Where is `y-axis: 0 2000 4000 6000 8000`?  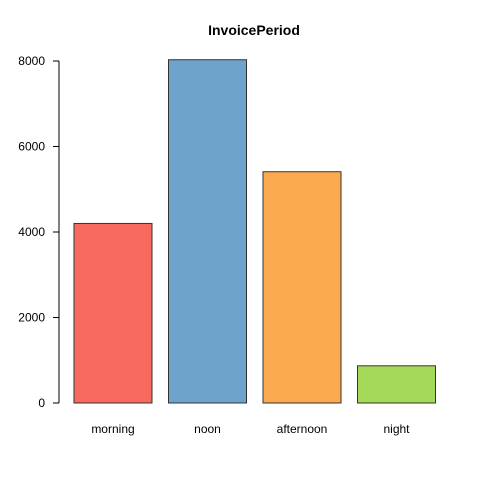 y-axis: 0 2000 4000 6000 8000 is located at coordinates (39, 232).